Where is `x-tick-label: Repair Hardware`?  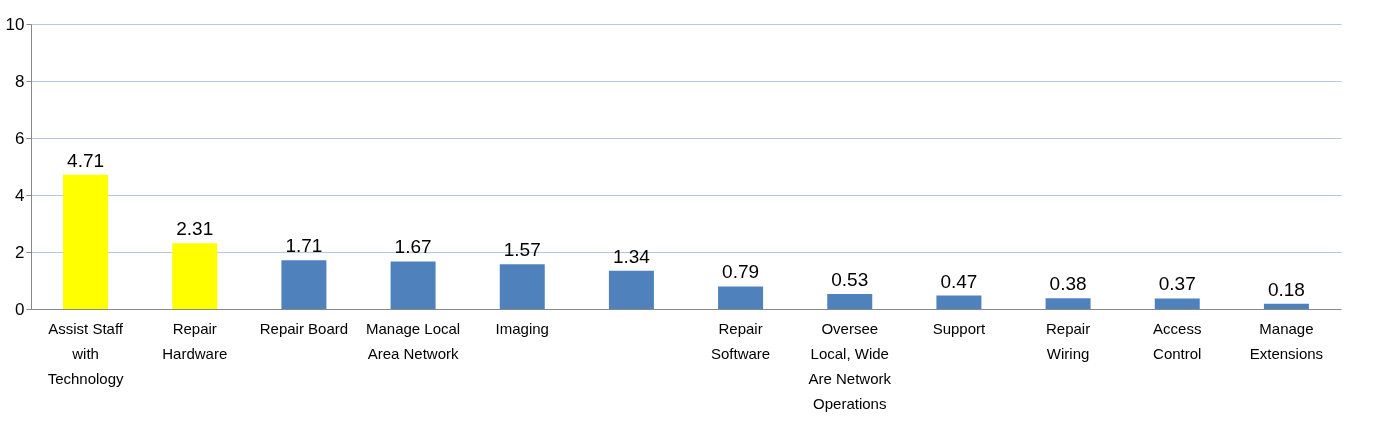
x-tick-label: Repair Hardware is located at coordinates (195, 340).